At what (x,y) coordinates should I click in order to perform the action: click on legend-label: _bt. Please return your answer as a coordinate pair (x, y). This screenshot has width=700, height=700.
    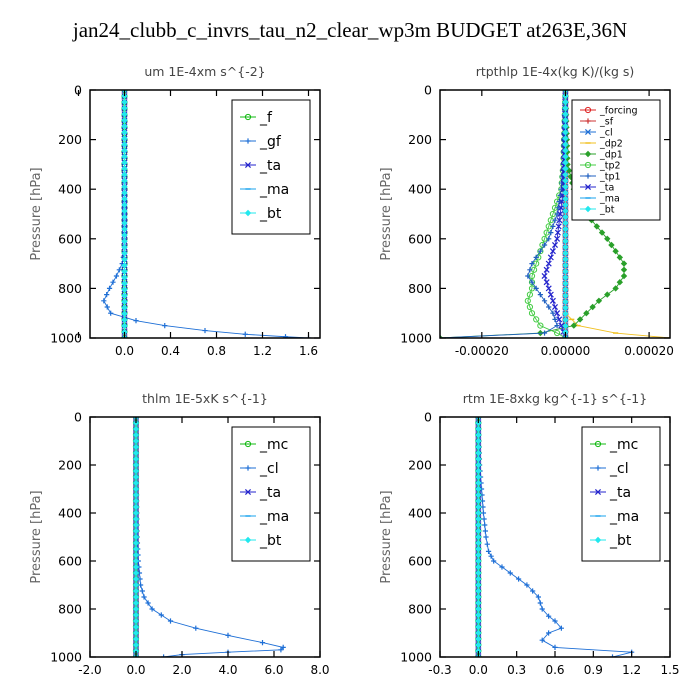
    Looking at the image, I should click on (620, 541).